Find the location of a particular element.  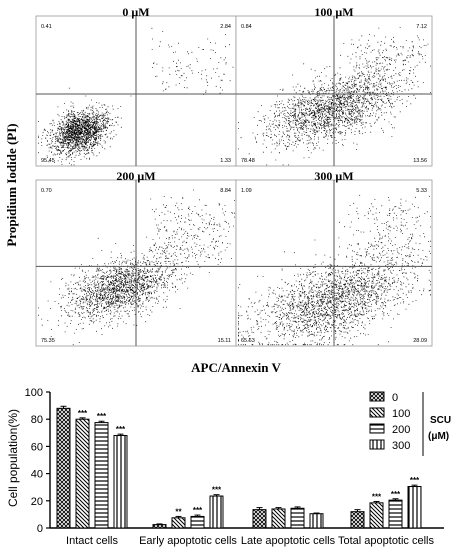

y-tick-label: 100 is located at coordinates (34, 393).